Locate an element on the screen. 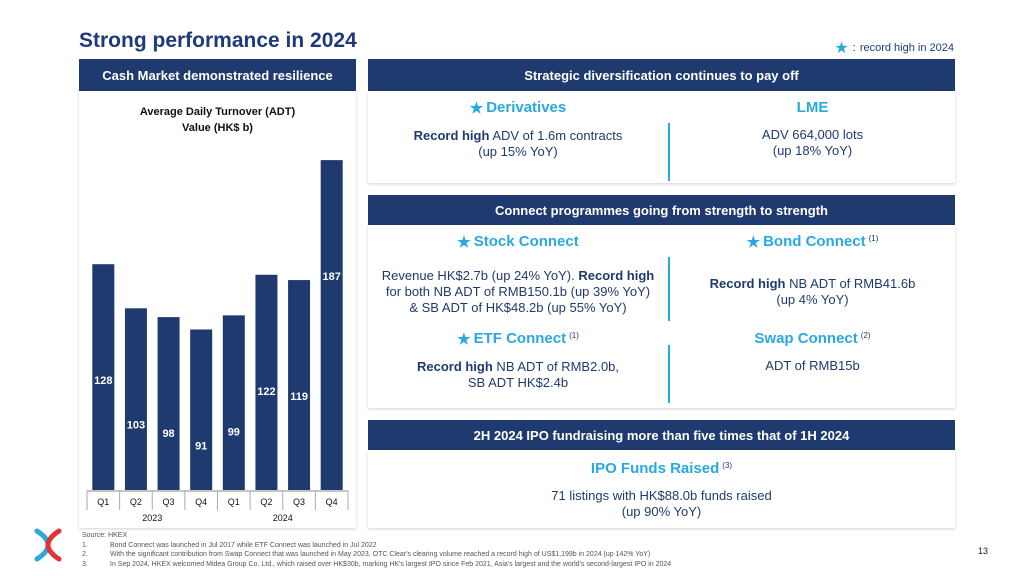 The width and height of the screenshot is (1024, 576). lme-yoy: (up 18% YoY) is located at coordinates (812, 150).